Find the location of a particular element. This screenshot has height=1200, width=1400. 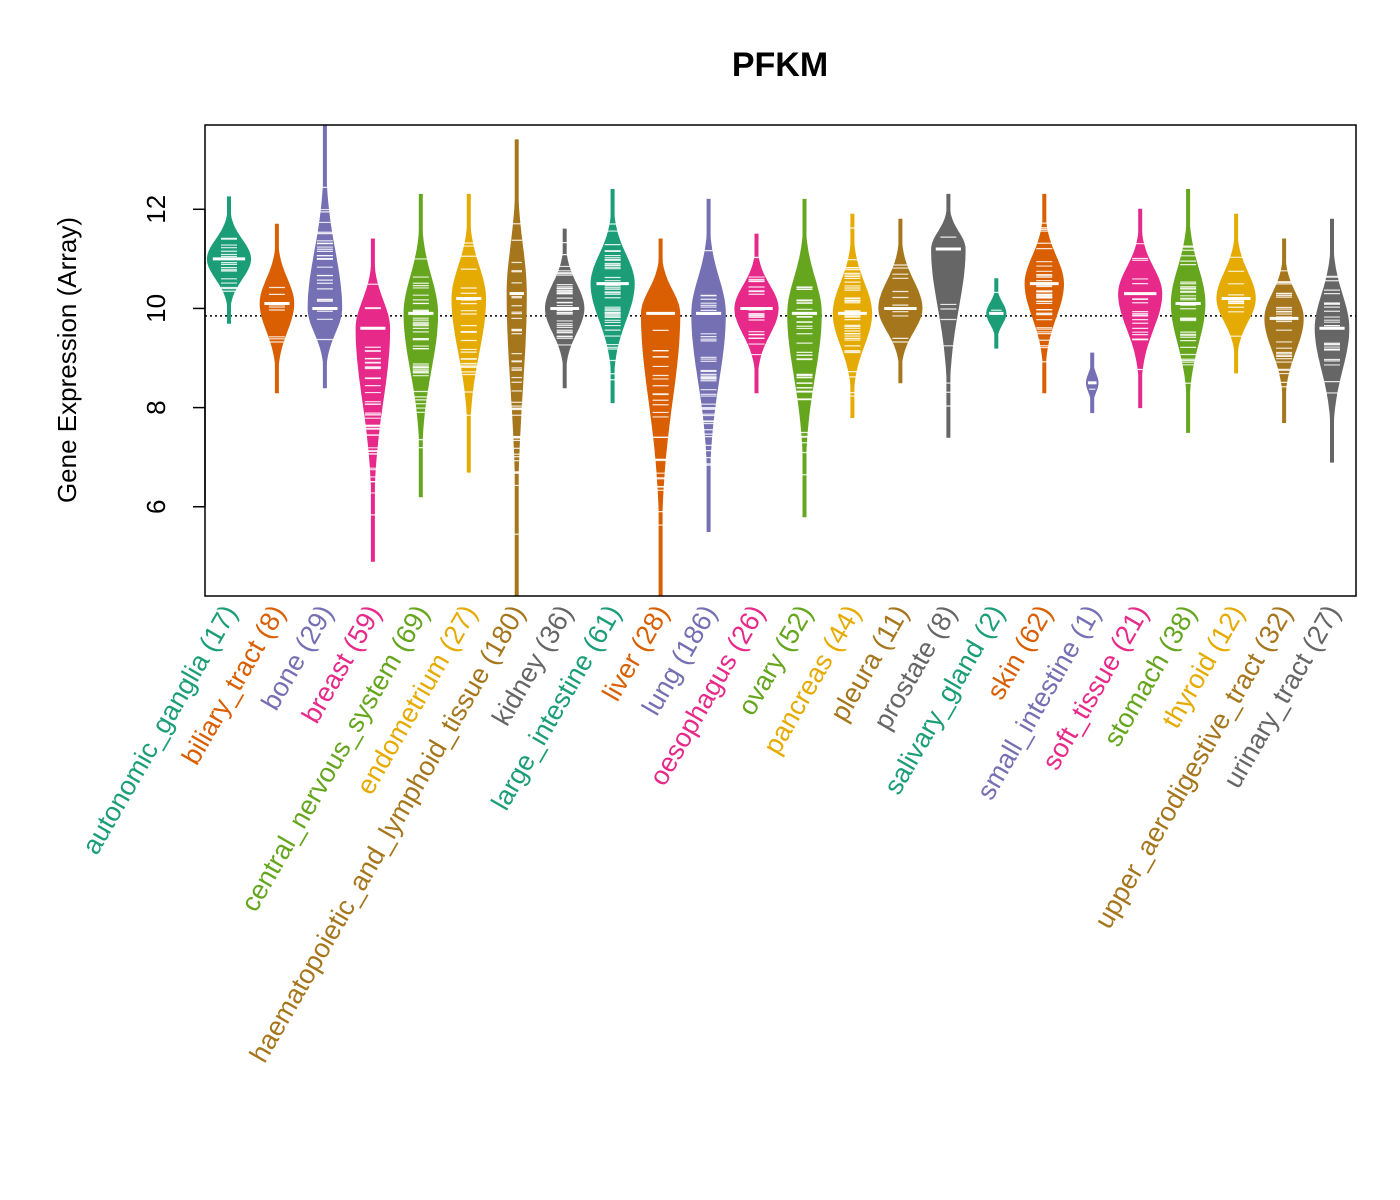

violin-breast is located at coordinates (373, 400).